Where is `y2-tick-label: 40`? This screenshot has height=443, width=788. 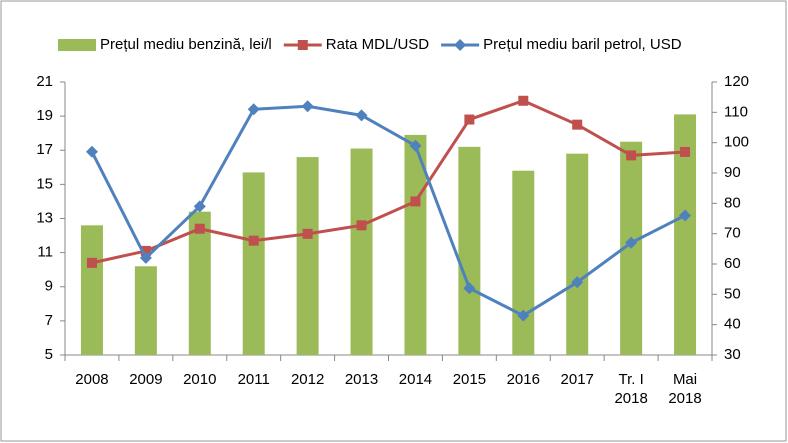
y2-tick-label: 40 is located at coordinates (732, 324).